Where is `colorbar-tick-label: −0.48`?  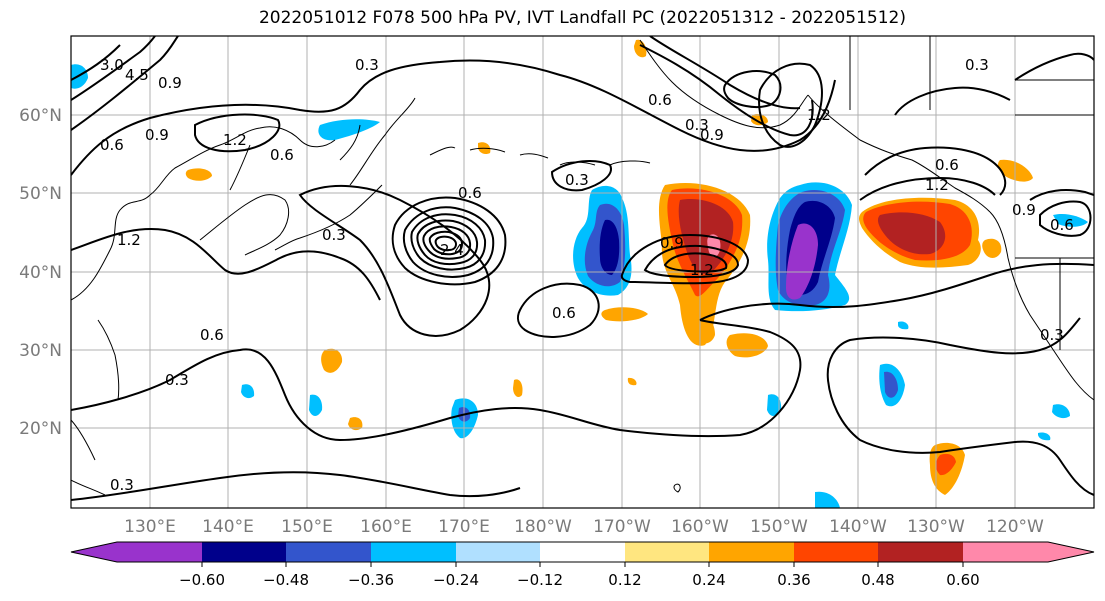
colorbar-tick-label: −0.48 is located at coordinates (286, 580).